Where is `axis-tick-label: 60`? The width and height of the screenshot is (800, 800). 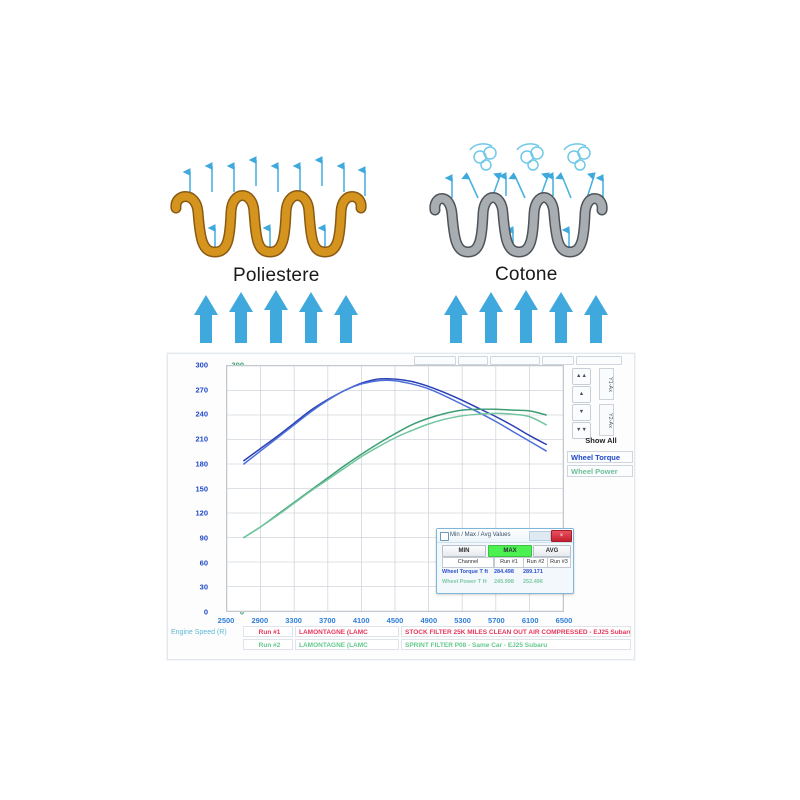
axis-tick-label: 60 is located at coordinates (203, 563).